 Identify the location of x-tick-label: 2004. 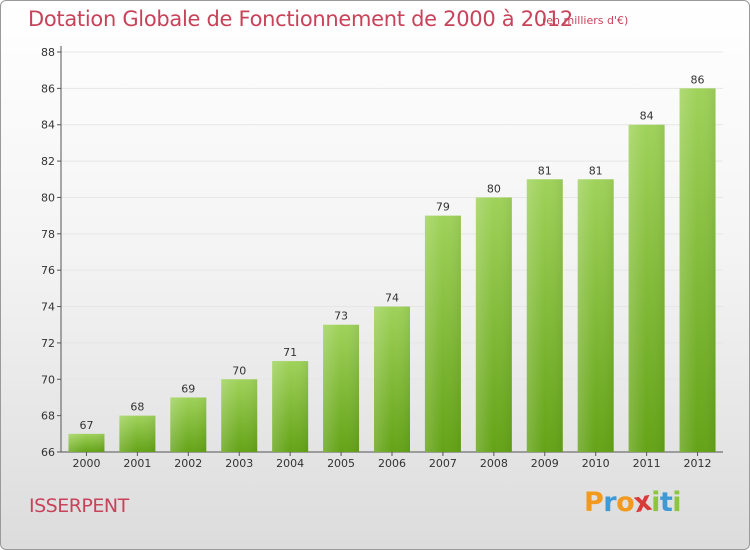
(290, 463).